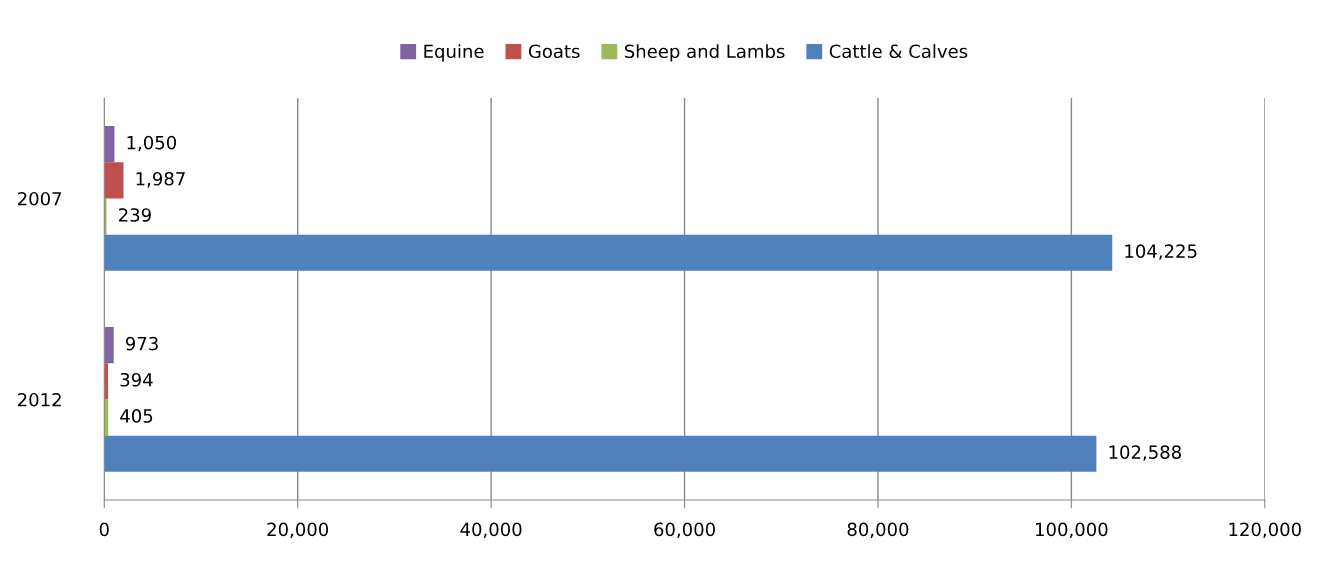  Describe the element at coordinates (39, 198) in the screenshot. I see `y-tick-label: 2007` at that location.